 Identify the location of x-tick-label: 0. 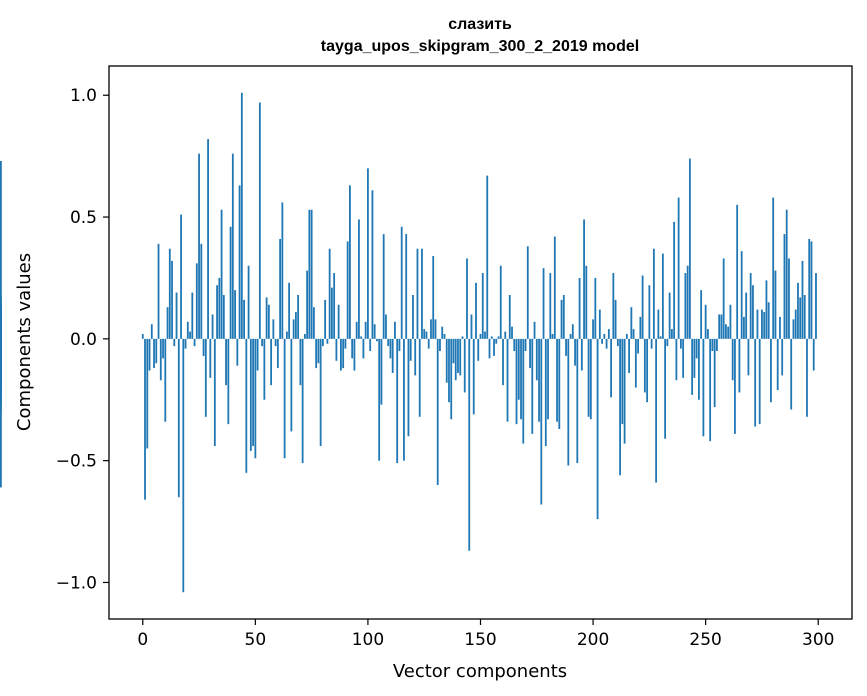
(142, 640).